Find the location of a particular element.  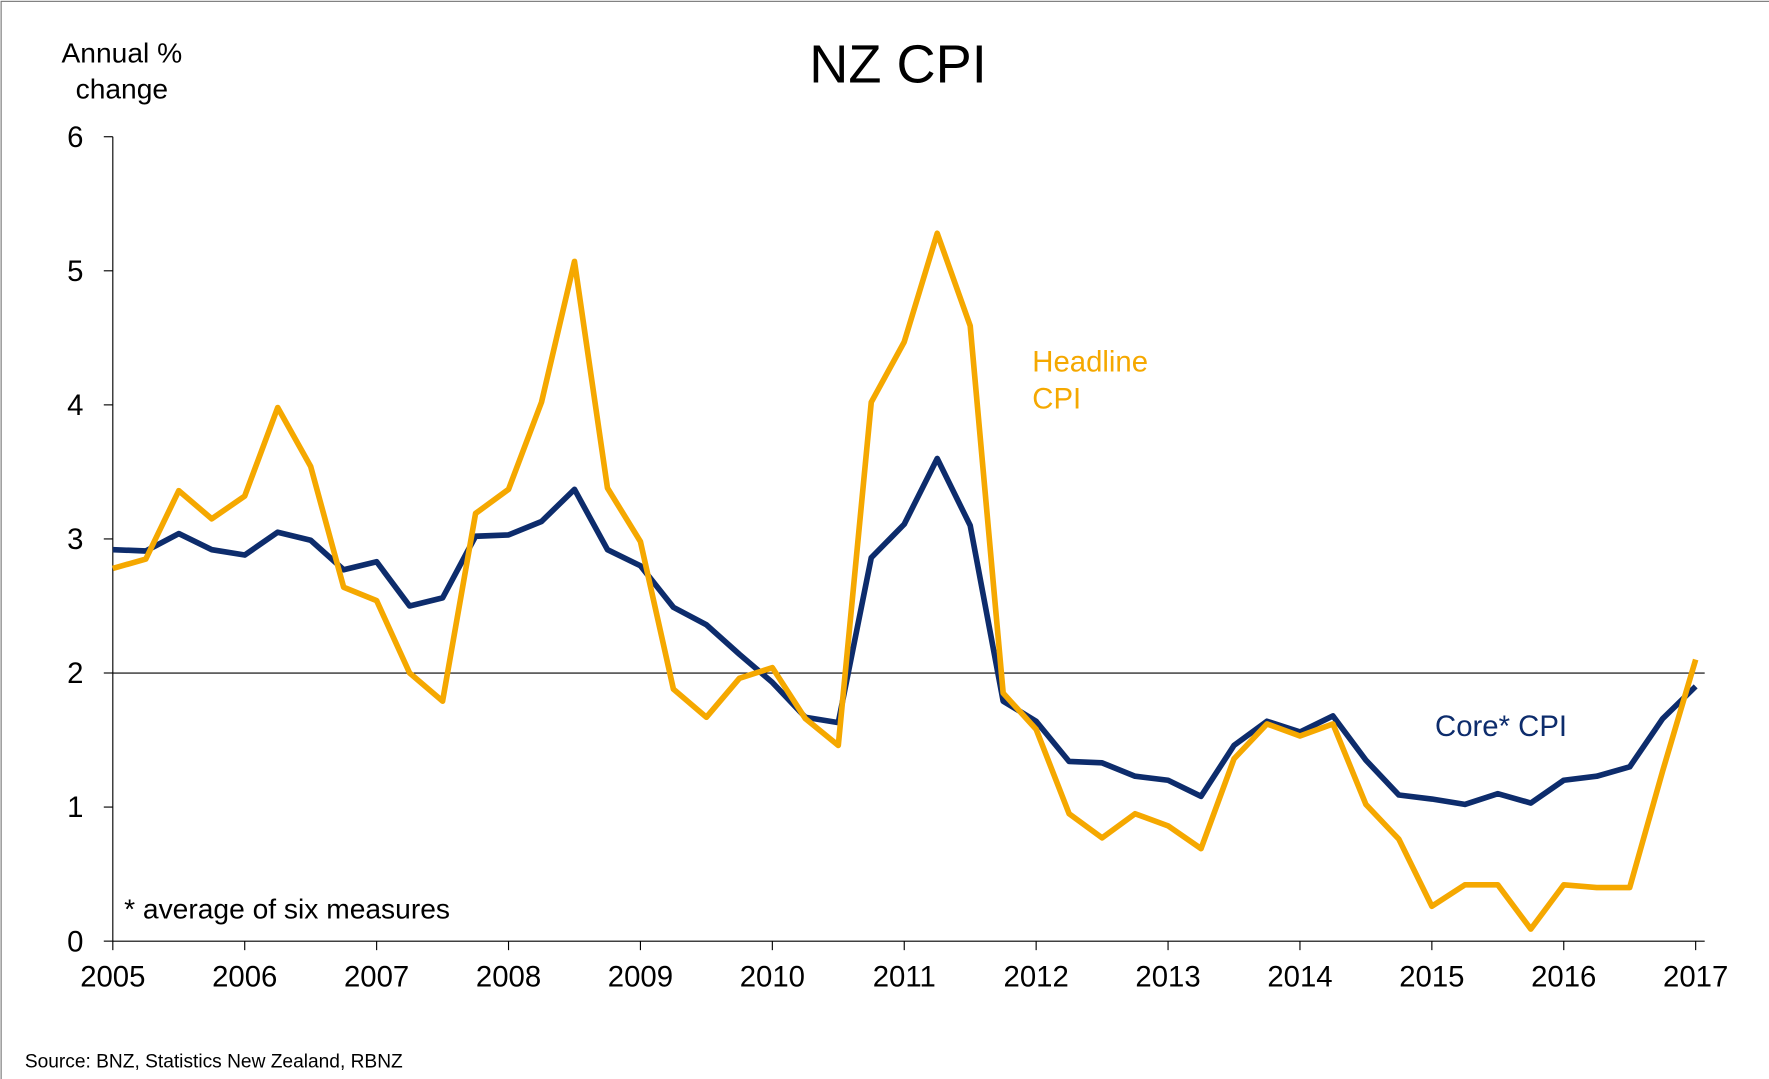

x-tick-label: 2010 is located at coordinates (772, 976).